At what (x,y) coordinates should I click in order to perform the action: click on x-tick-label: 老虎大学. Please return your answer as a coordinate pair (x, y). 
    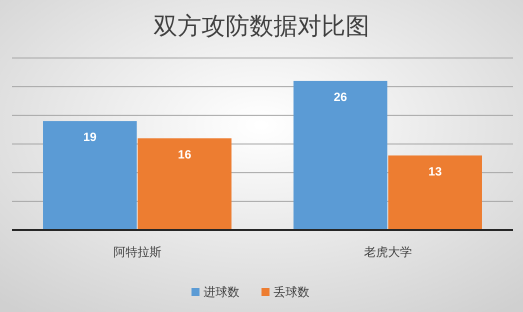
    Looking at the image, I should click on (388, 252).